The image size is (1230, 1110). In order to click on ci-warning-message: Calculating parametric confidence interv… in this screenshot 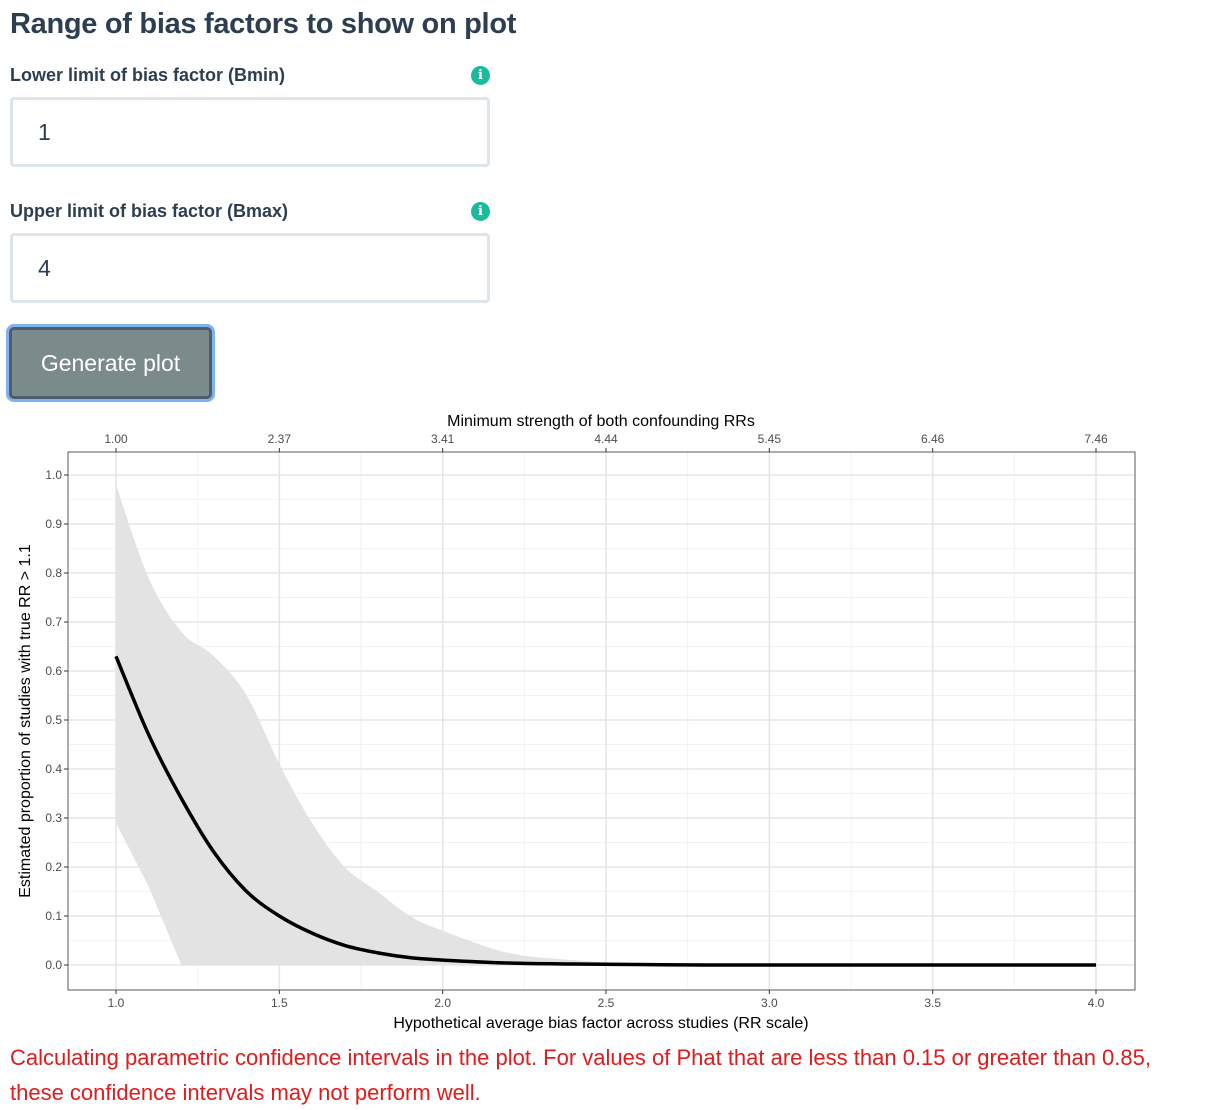, I will do `click(580, 1075)`.